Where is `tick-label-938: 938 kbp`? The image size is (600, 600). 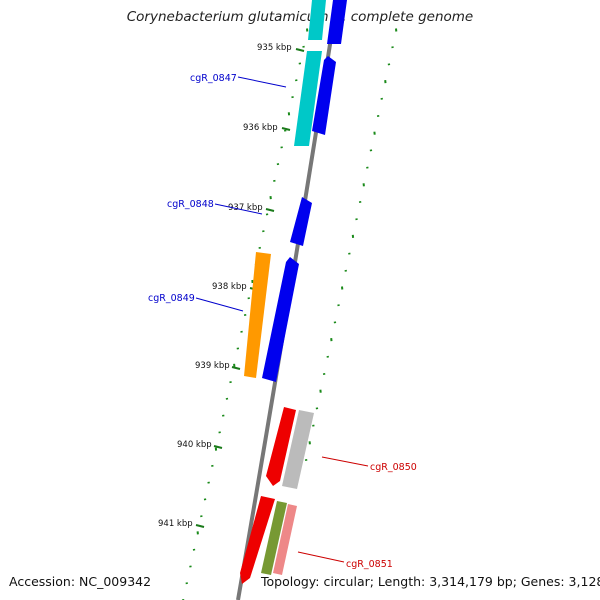 tick-label-938: 938 kbp is located at coordinates (229, 287).